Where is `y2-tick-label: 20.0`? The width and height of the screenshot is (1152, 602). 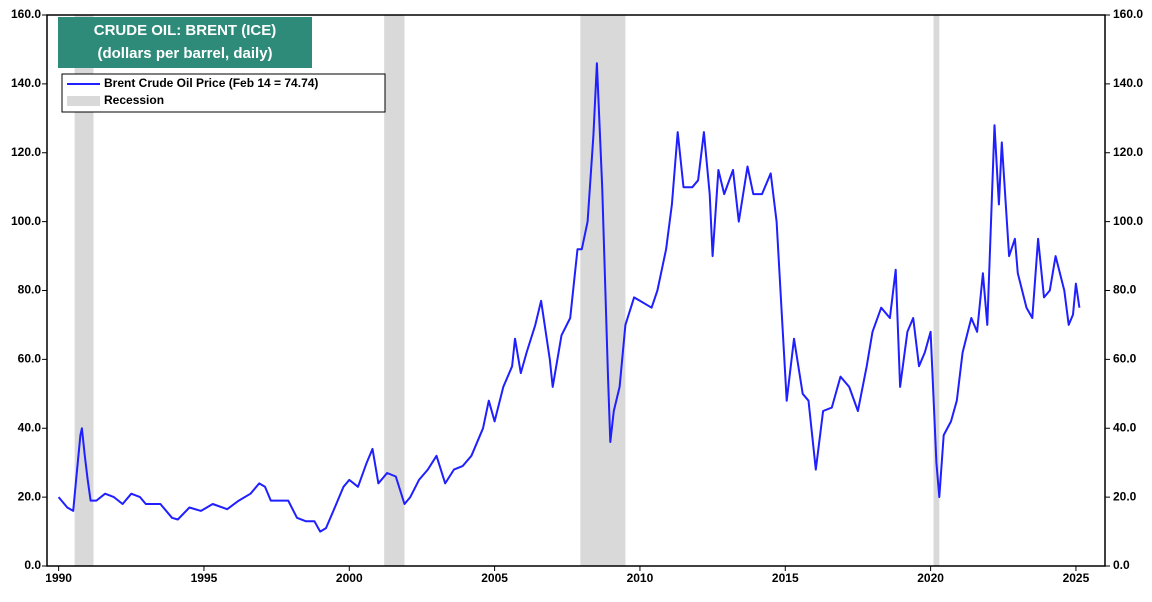
y2-tick-label: 20.0 is located at coordinates (1125, 496).